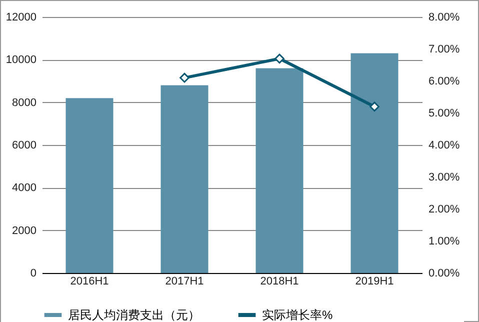 The height and width of the screenshot is (322, 479). What do you see at coordinates (444, 82) in the screenshot?
I see `y2-tick-label: 6.00%` at bounding box center [444, 82].